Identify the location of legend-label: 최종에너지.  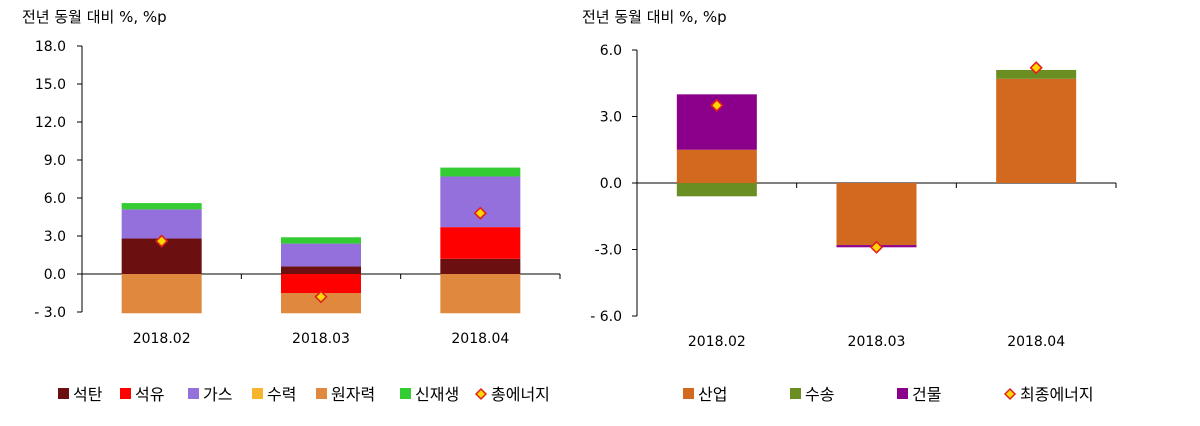
(1057, 394).